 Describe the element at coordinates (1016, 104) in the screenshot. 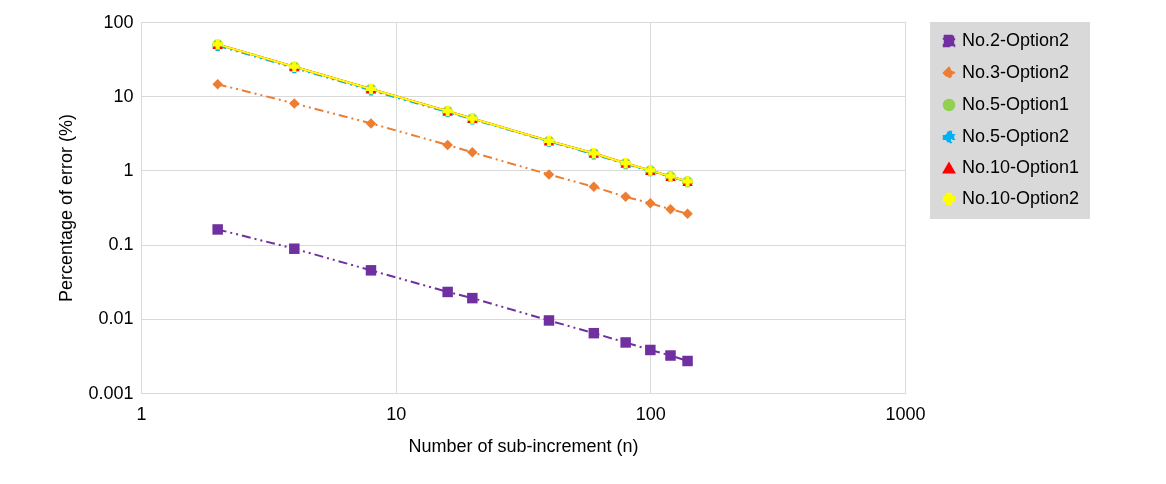

I see `legend-label: No.5-Option1` at that location.